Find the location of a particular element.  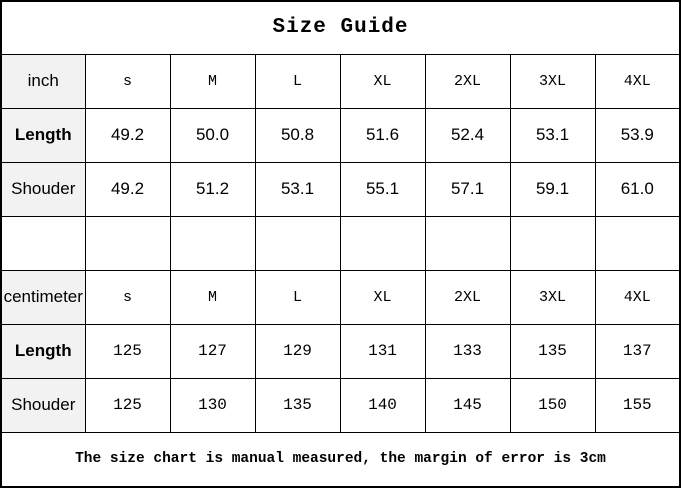

value-cell: 155 is located at coordinates (637, 405).